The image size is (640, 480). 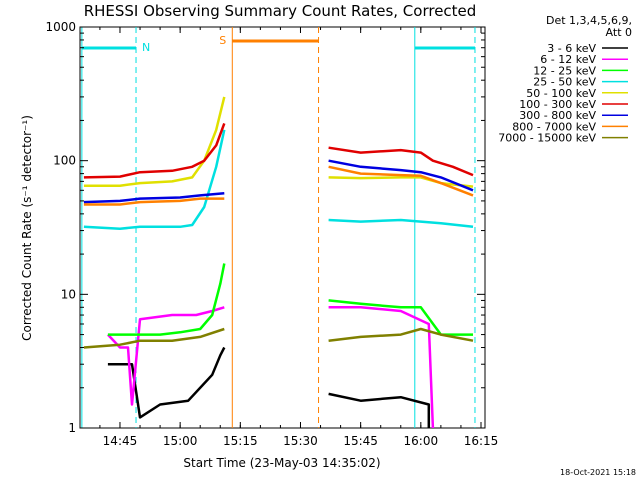 What do you see at coordinates (222, 40) in the screenshot?
I see `interval-label: S` at bounding box center [222, 40].